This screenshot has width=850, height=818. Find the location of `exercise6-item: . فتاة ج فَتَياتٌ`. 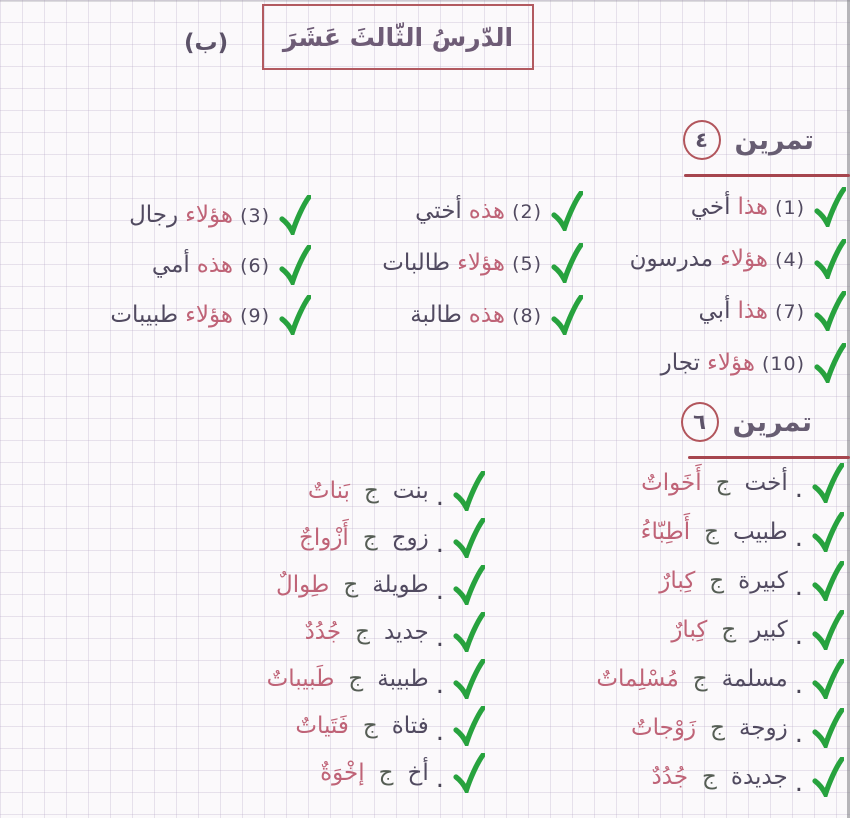

exercise6-item: . فتاة ج فَتَياتٌ is located at coordinates (390, 726).